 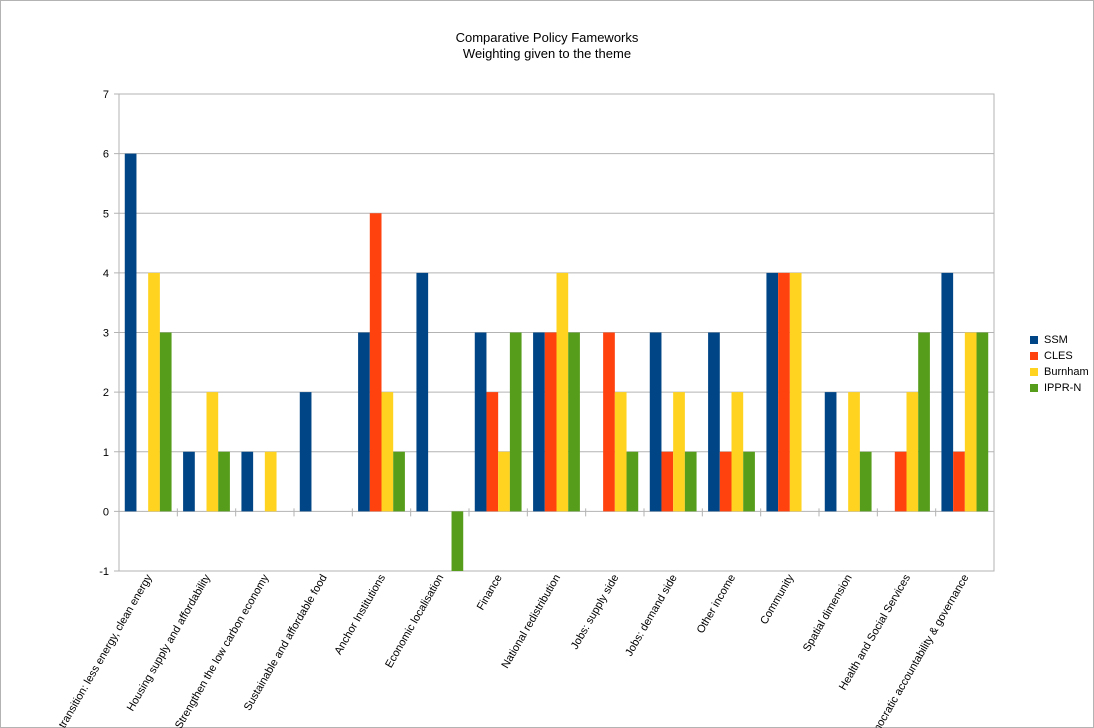 What do you see at coordinates (106, 155) in the screenshot?
I see `y-tick-label: 6` at bounding box center [106, 155].